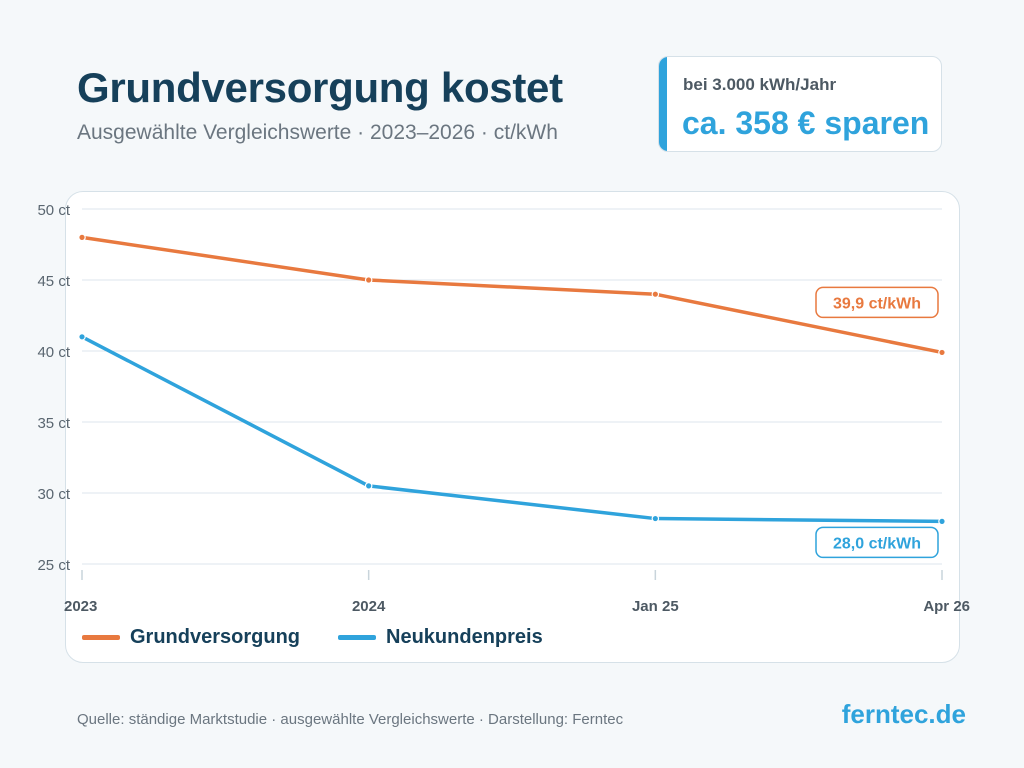 The width and height of the screenshot is (1024, 768). What do you see at coordinates (53, 423) in the screenshot?
I see `y-tick-label: 35 ct` at bounding box center [53, 423].